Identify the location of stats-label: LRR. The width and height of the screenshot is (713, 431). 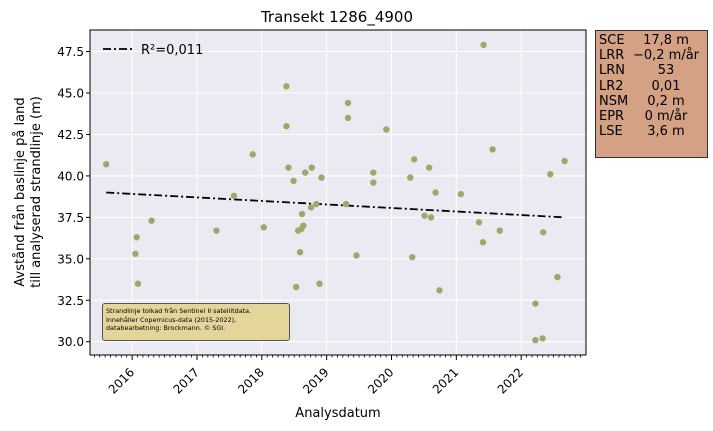
(612, 56).